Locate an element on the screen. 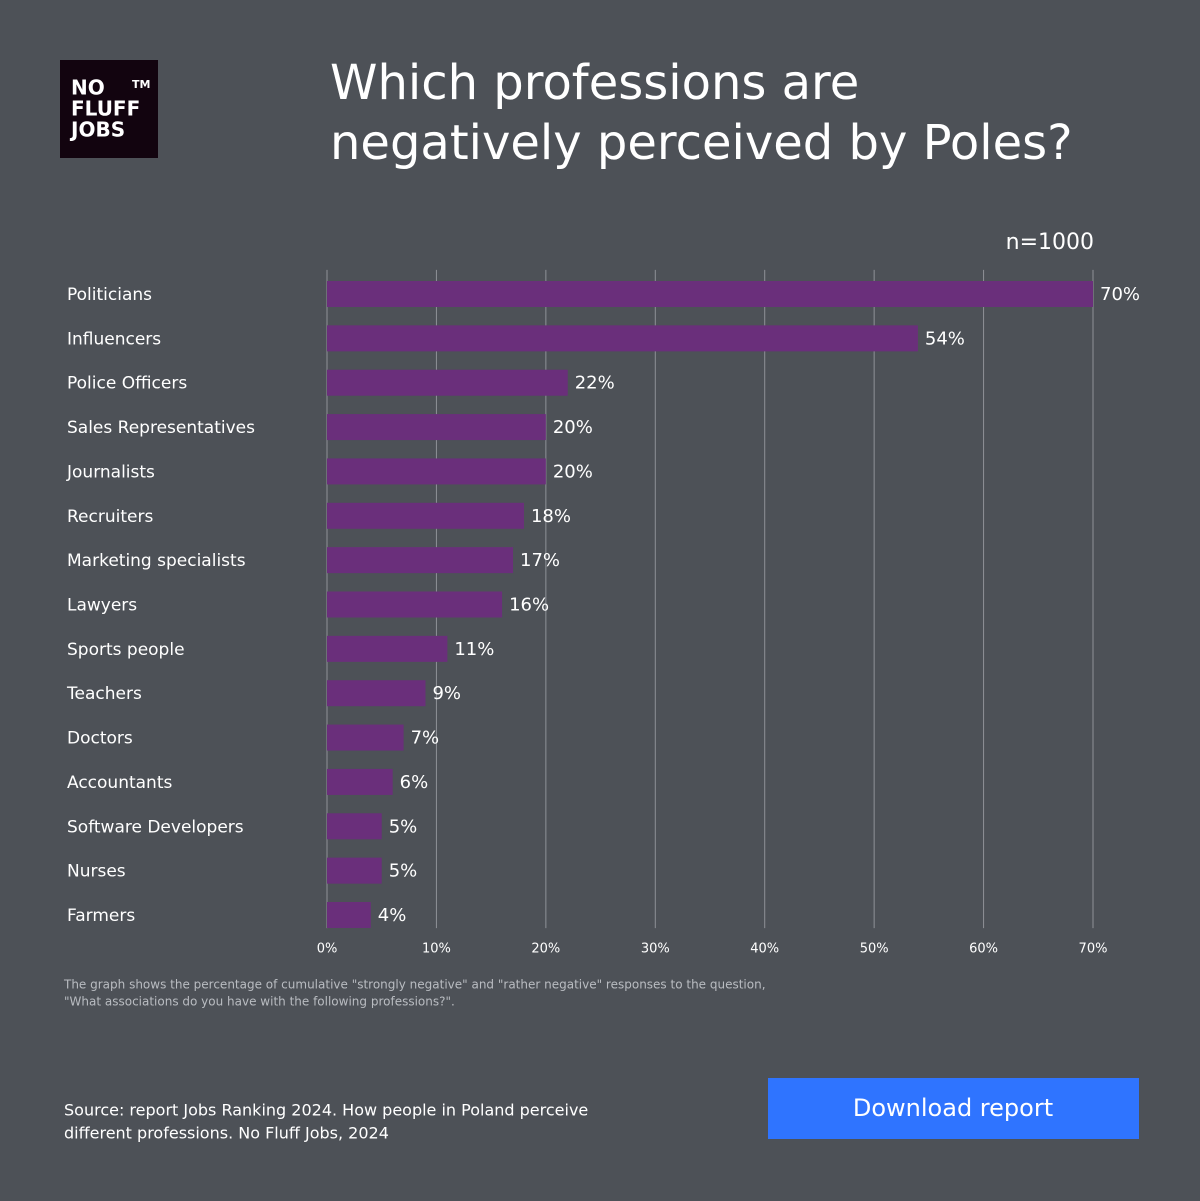 The height and width of the screenshot is (1201, 1200). category-label: Software Developers is located at coordinates (155, 827).